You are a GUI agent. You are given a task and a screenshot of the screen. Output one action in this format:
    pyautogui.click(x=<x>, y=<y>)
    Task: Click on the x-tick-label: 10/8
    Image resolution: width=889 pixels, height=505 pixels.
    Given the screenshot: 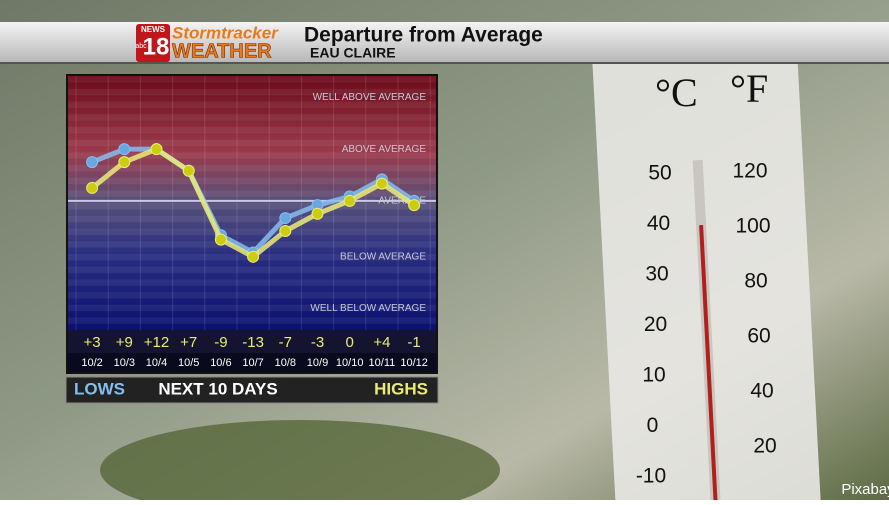 What is the action you would take?
    pyautogui.click(x=285, y=363)
    